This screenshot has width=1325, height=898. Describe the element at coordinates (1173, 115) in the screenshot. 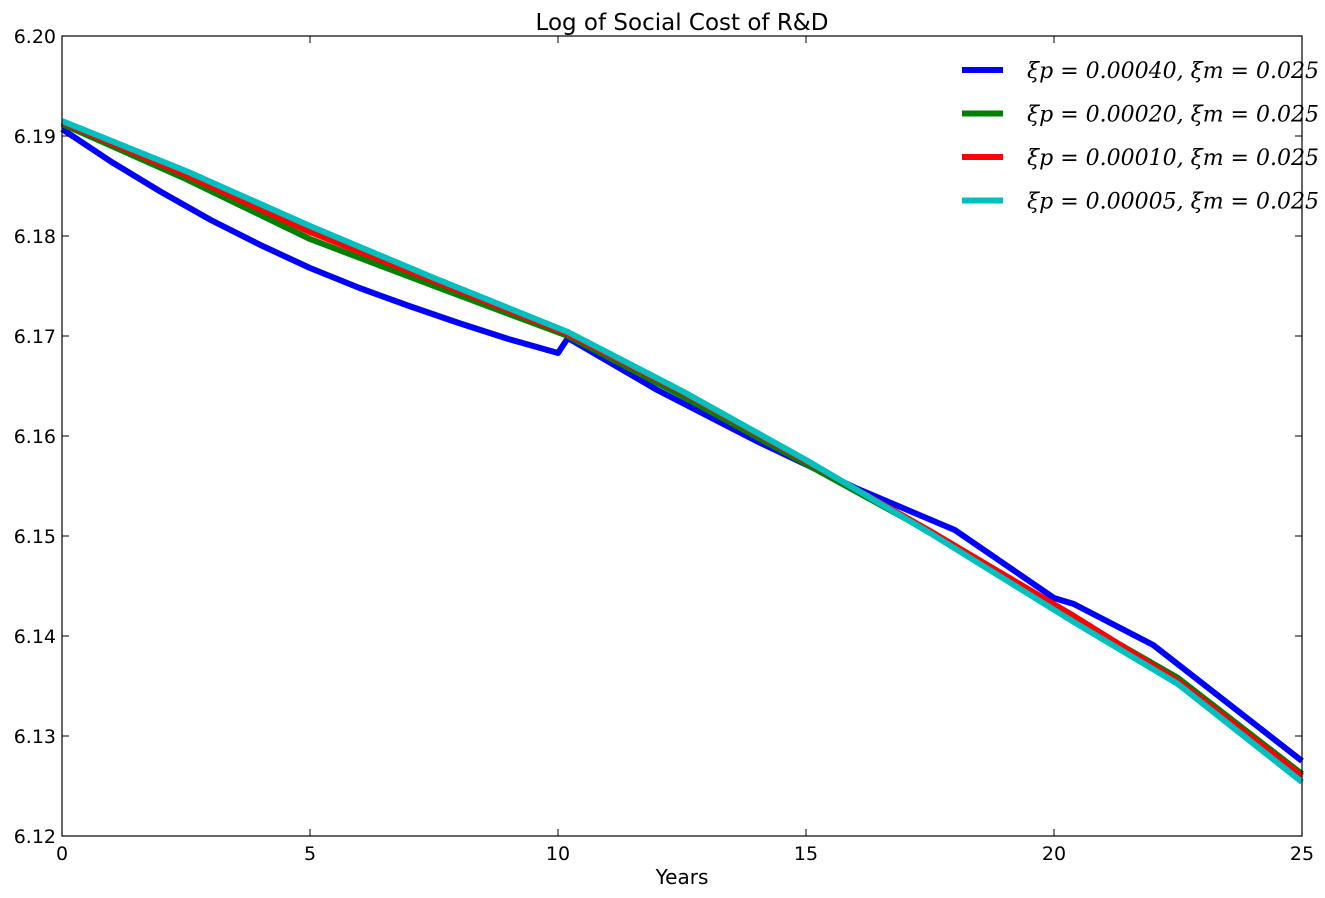

I see `legend-label-2: ξp = 0.00020, ξm = 0.025` at that location.